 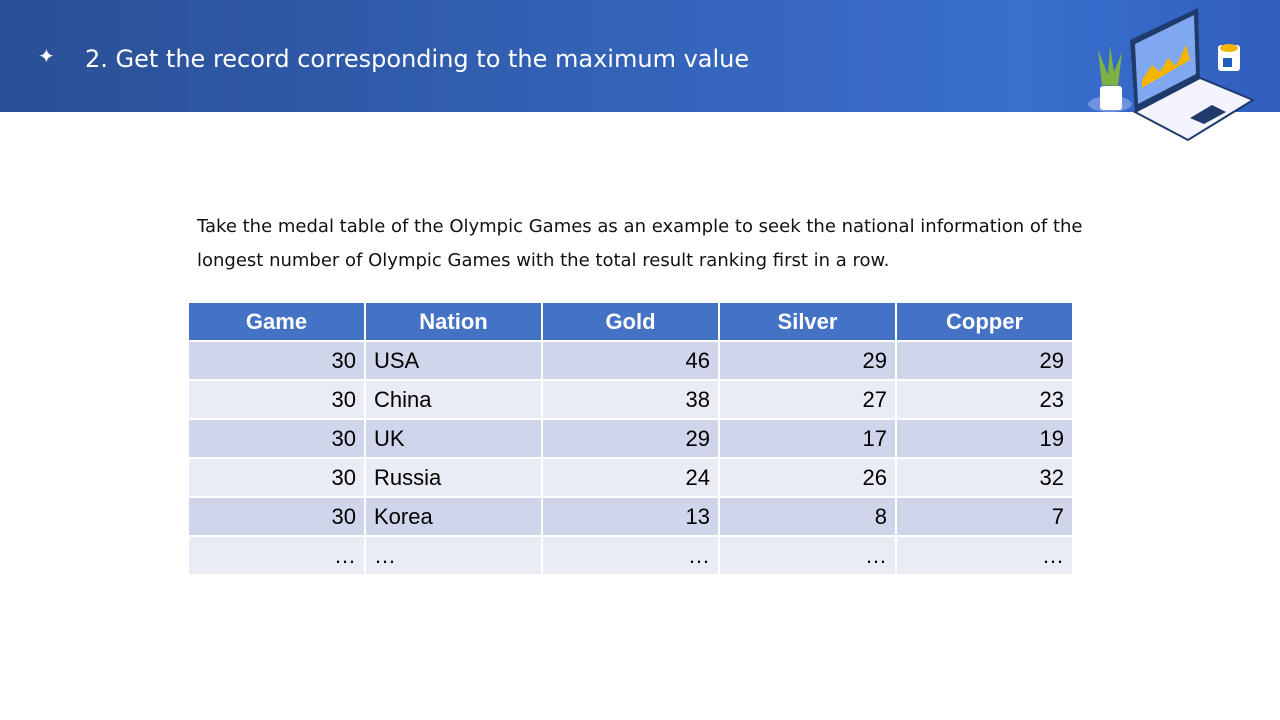 I want to click on table-row: 30 Russia 24 26 32, so click(x=630, y=477).